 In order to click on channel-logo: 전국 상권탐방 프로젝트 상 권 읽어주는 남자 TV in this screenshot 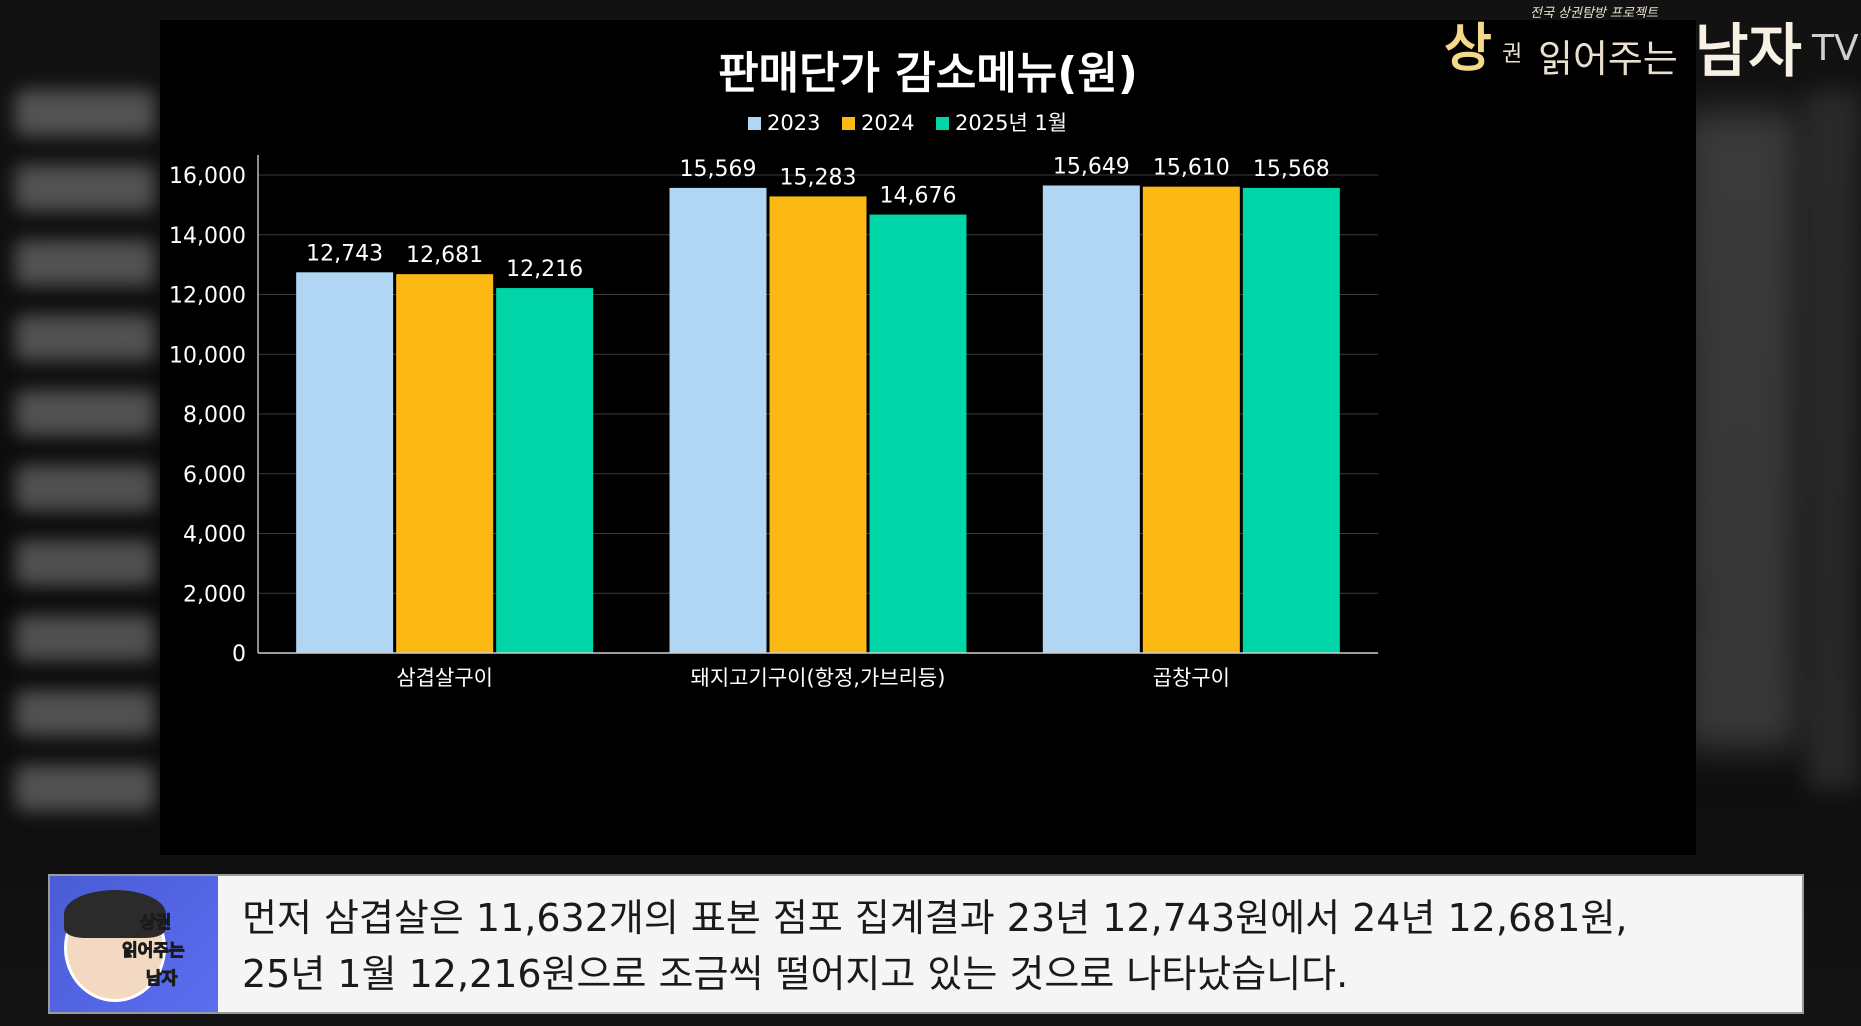, I will do `click(1650, 45)`.